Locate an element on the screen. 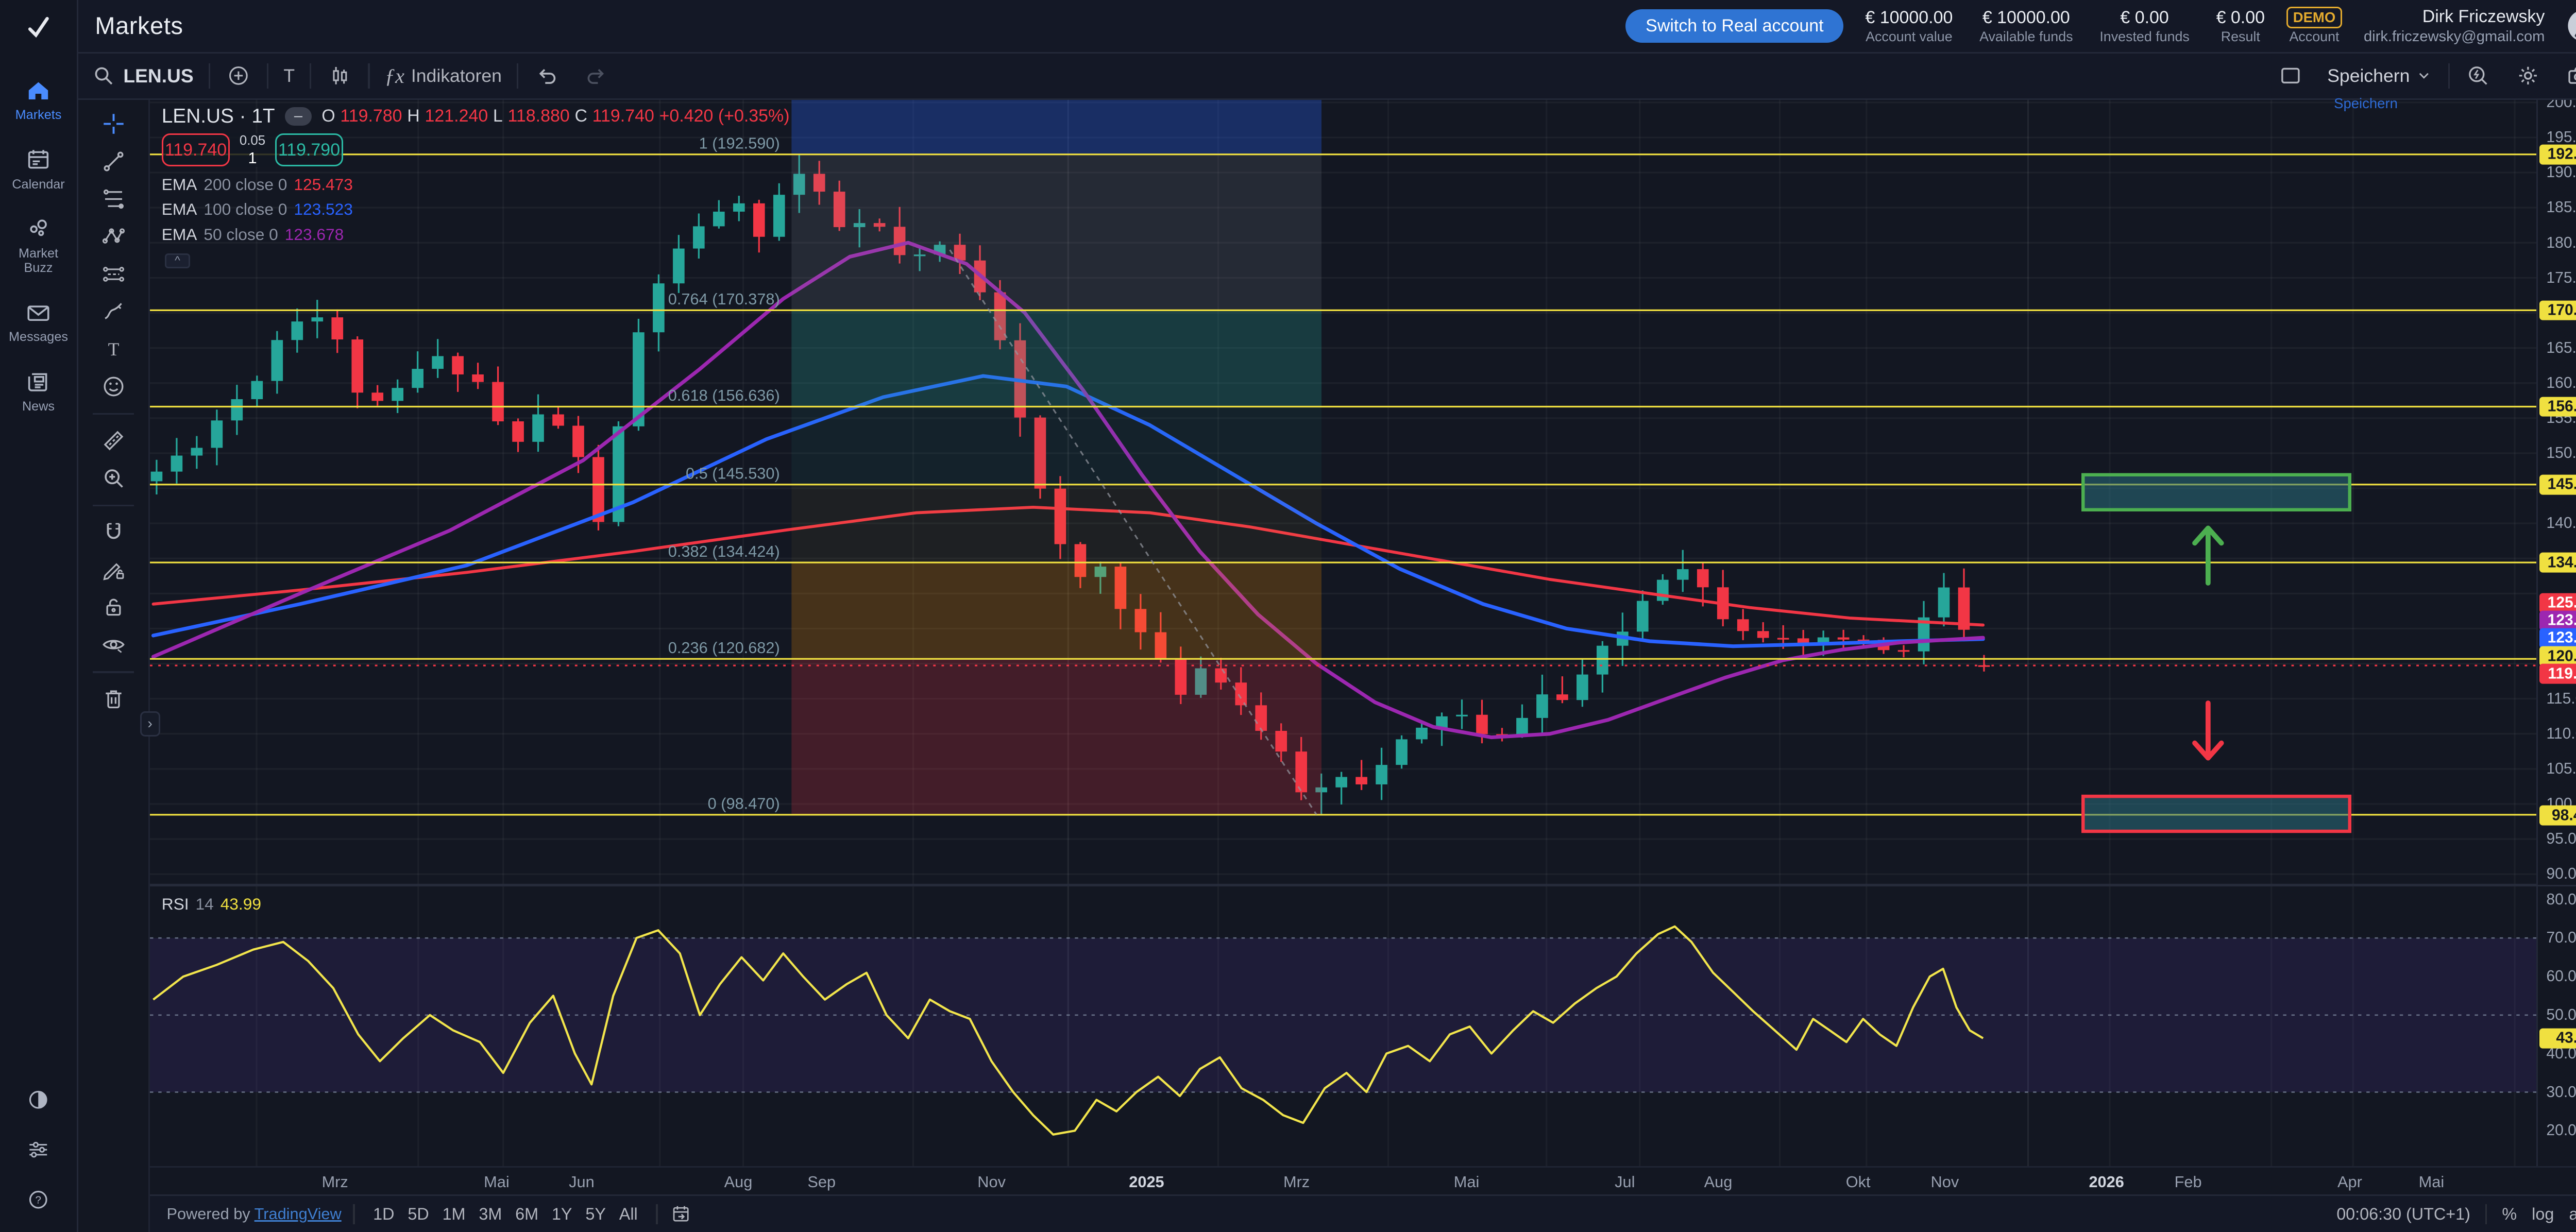 The image size is (2576, 1232). timeframe-1y-button: 1Y is located at coordinates (562, 1213).